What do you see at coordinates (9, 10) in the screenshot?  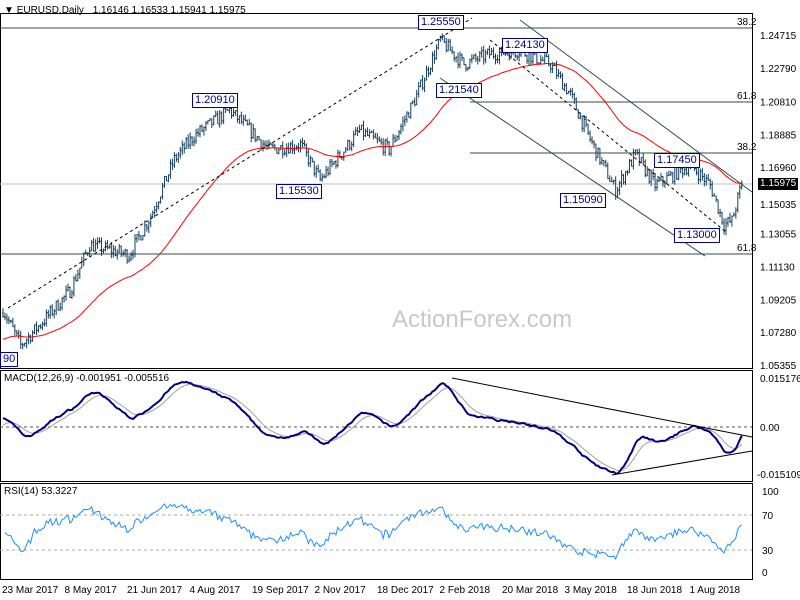 I see `dropdown-triangle-icon: ▼` at bounding box center [9, 10].